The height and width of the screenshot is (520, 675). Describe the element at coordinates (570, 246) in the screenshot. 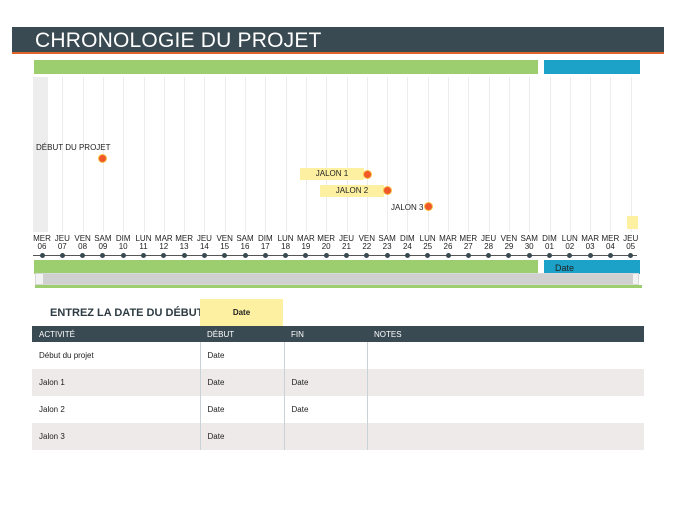

I see `day-number: 02` at that location.